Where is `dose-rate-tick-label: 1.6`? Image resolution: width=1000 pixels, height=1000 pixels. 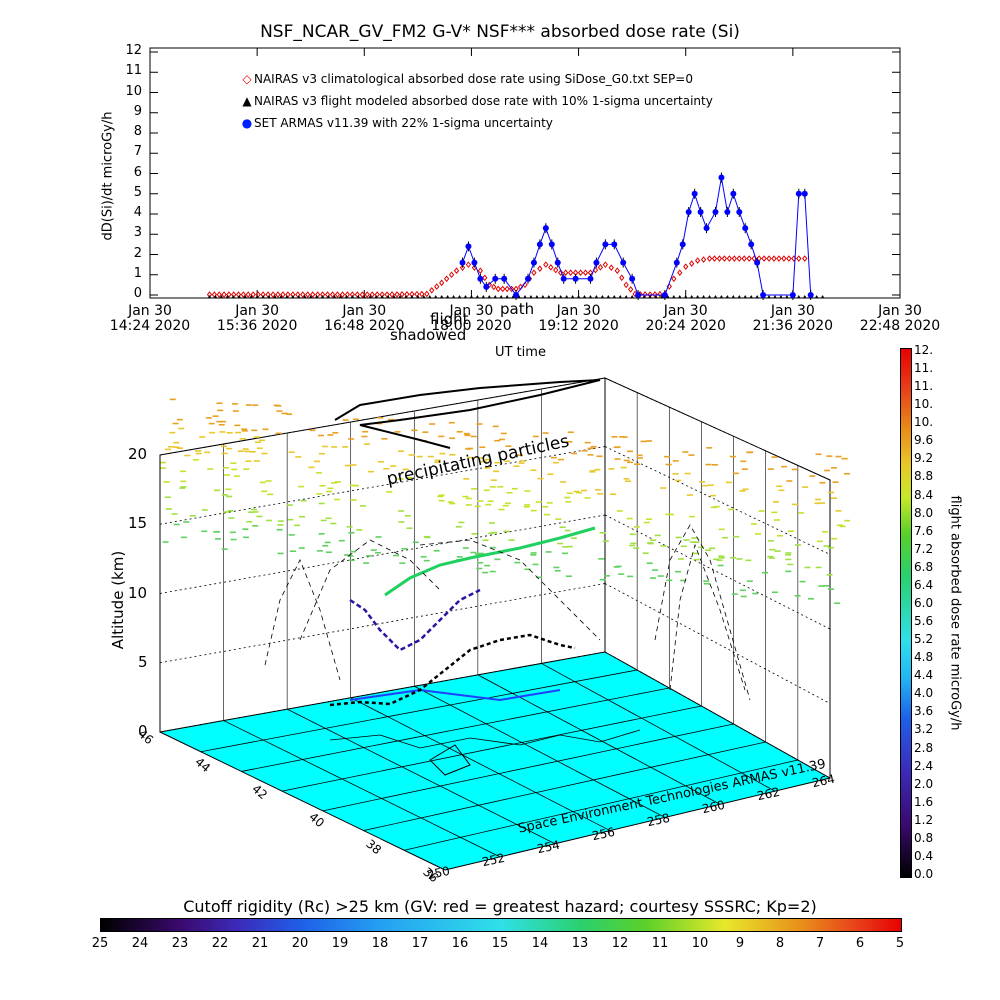
dose-rate-tick-label: 1.6 is located at coordinates (924, 801).